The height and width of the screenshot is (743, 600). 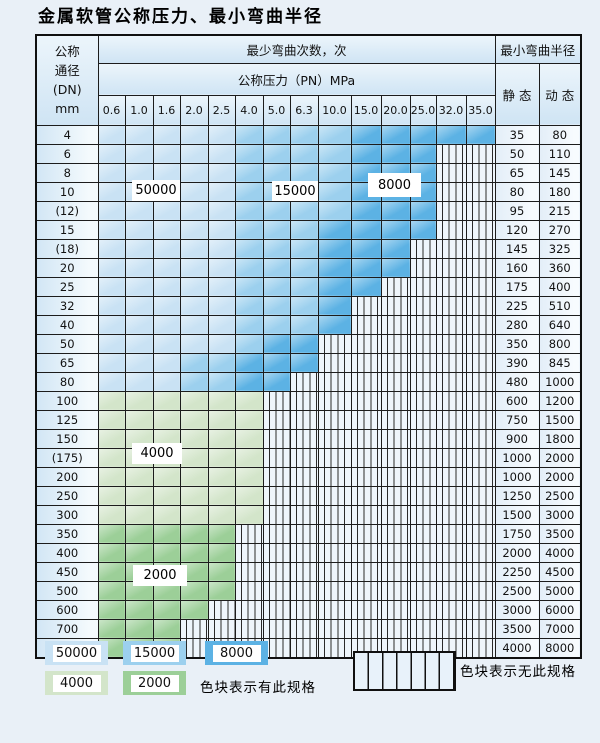 What do you see at coordinates (194, 110) in the screenshot?
I see `pressure-value-header: 2.0` at bounding box center [194, 110].